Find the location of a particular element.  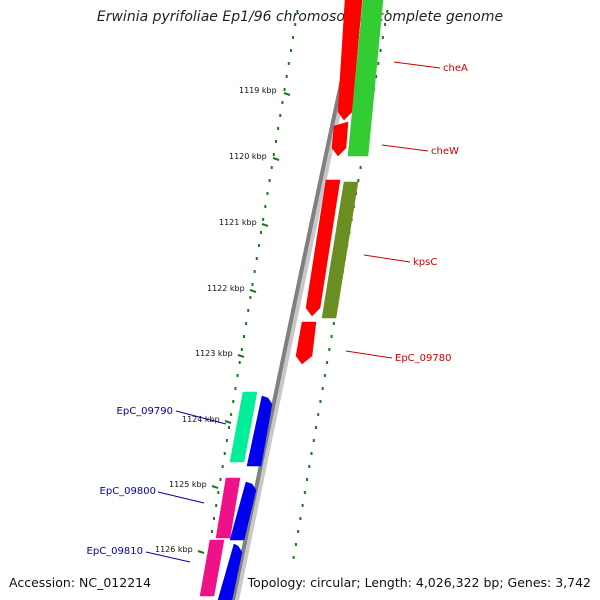

accession-text: Accession: NC_012214 is located at coordinates (80, 582).